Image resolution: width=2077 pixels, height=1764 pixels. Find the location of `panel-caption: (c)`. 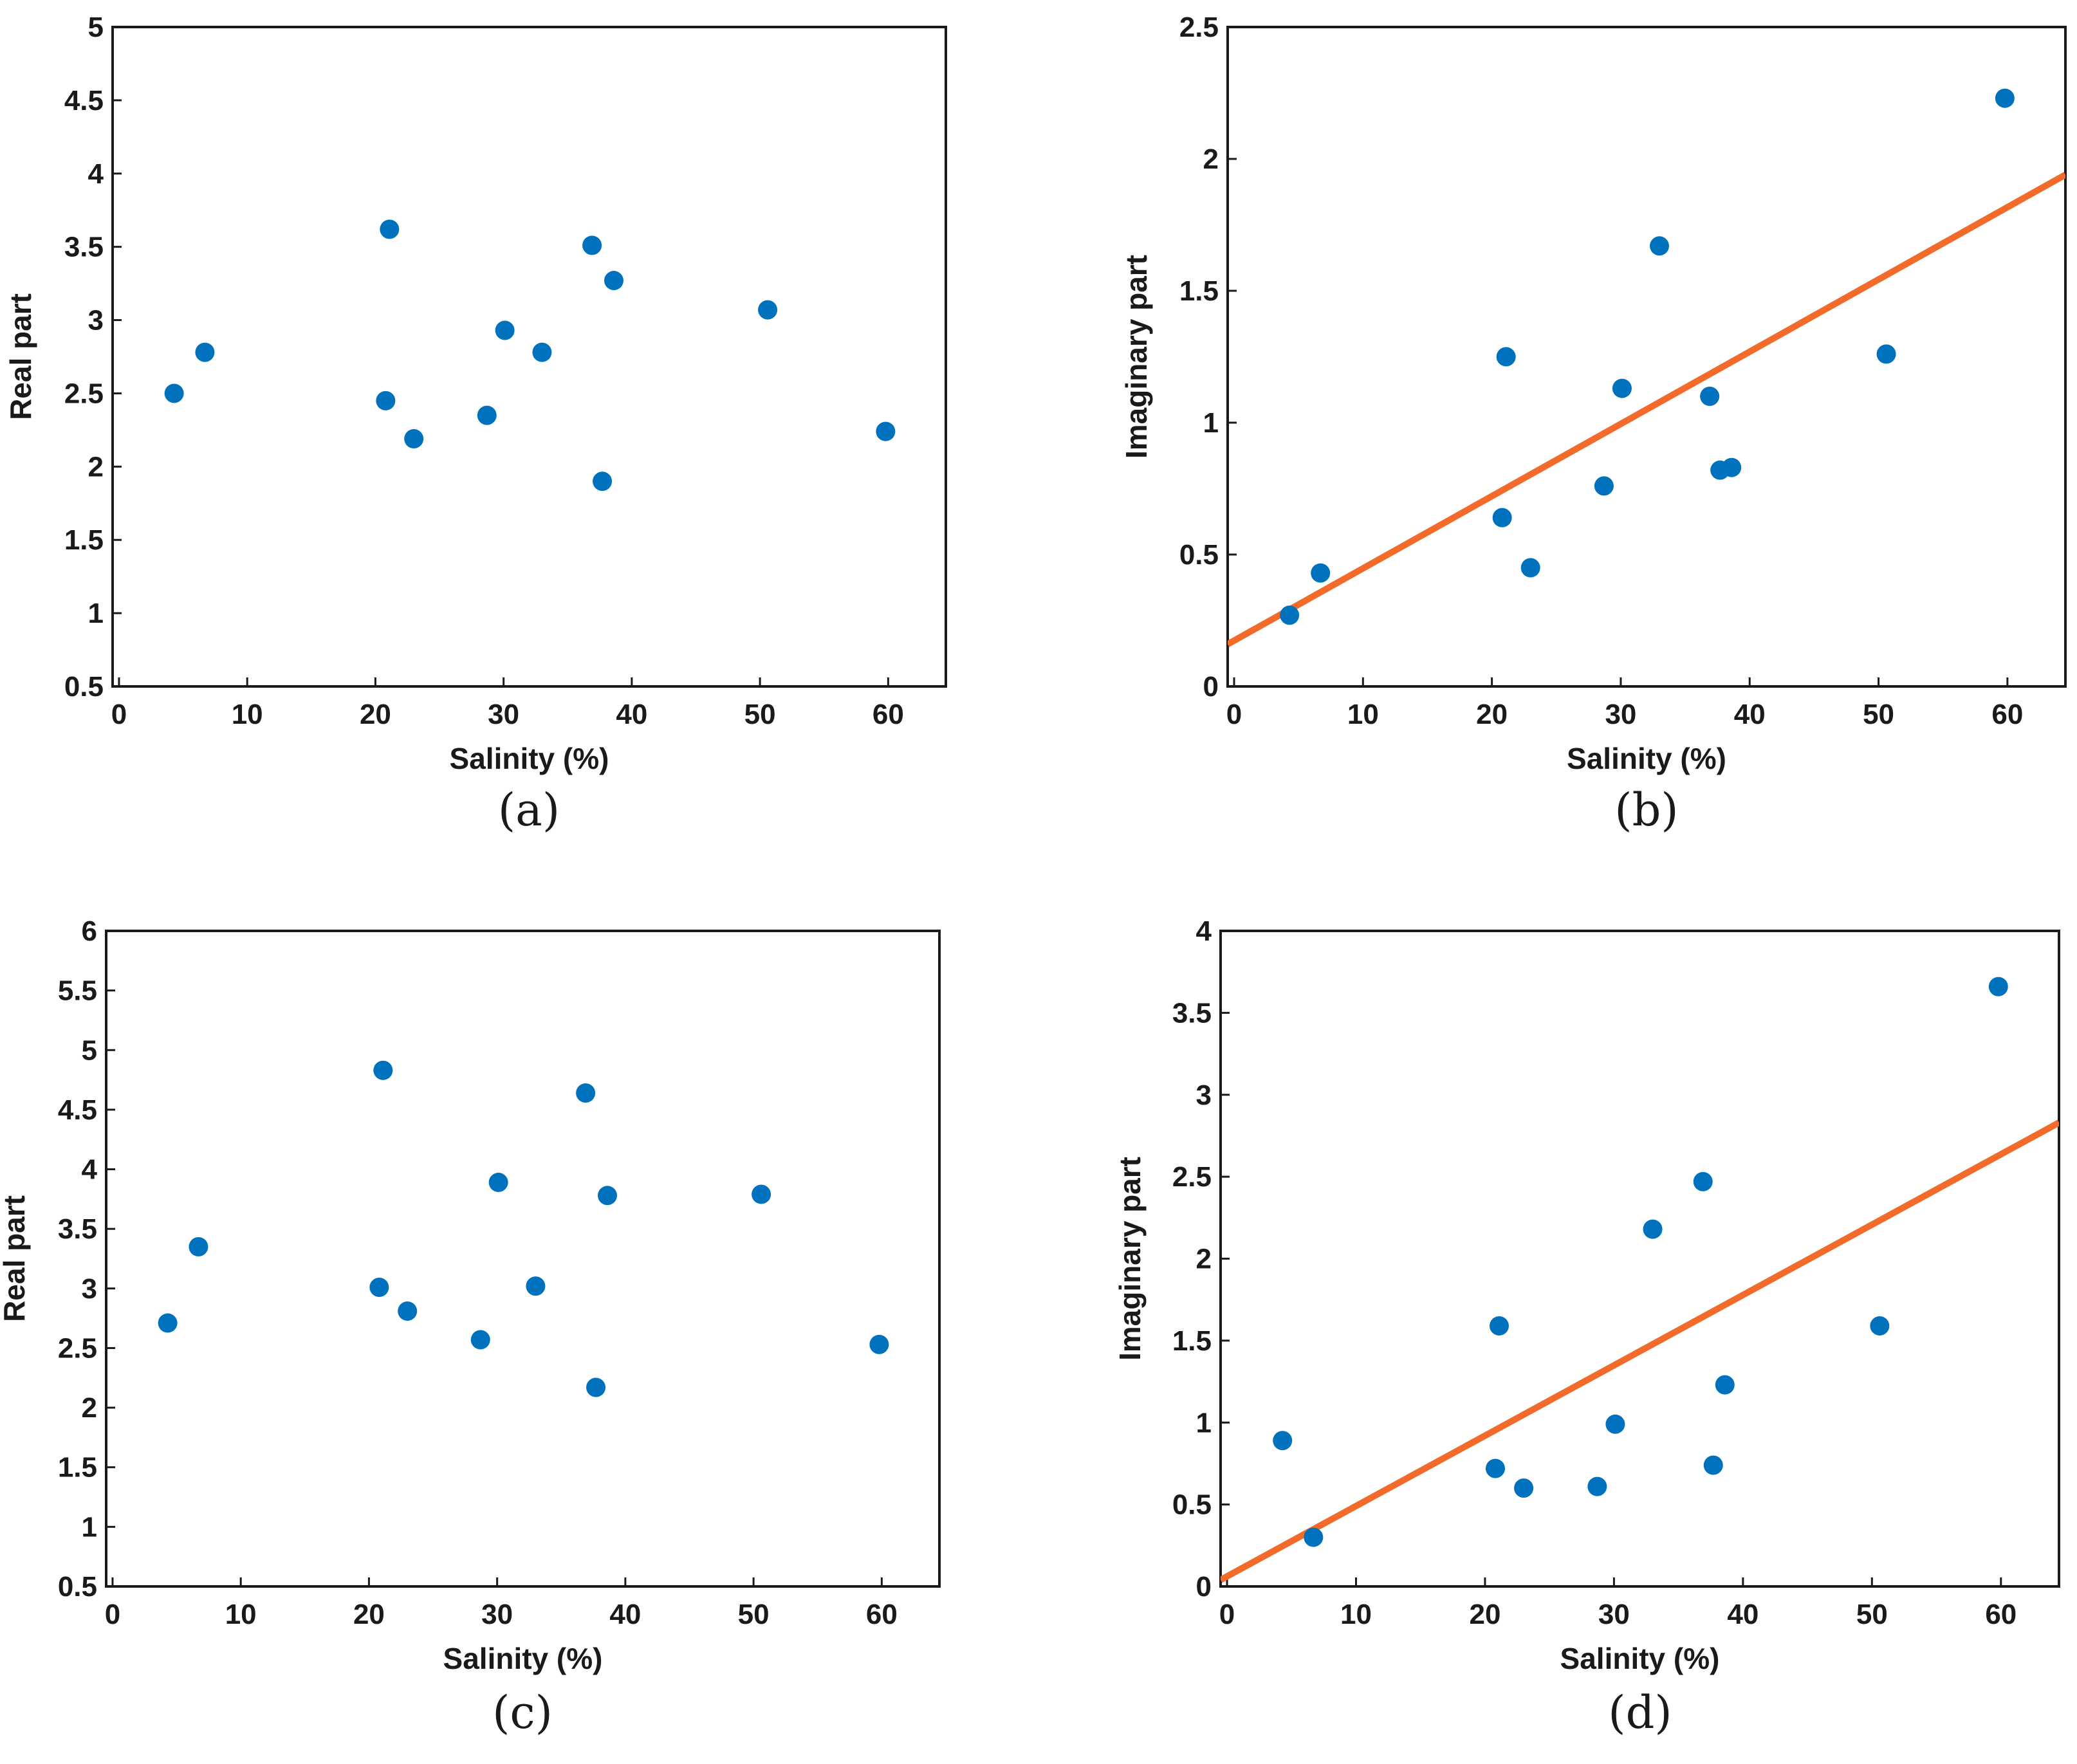

panel-caption: (c) is located at coordinates (522, 1712).